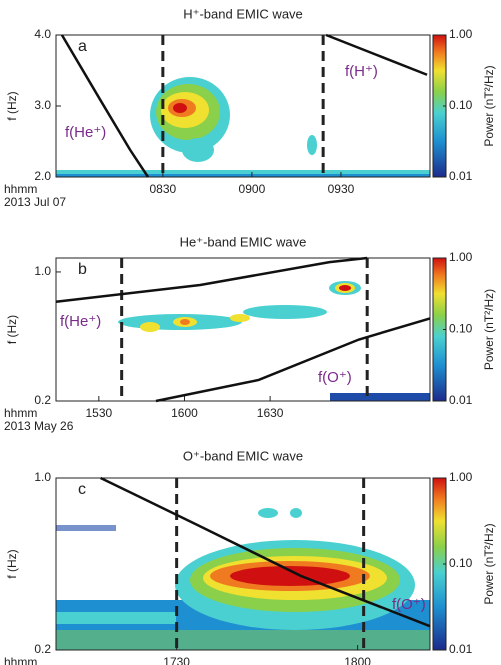 This screenshot has width=501, height=665. Describe the element at coordinates (357, 660) in the screenshot. I see `x-tick-label: 1800` at that location.